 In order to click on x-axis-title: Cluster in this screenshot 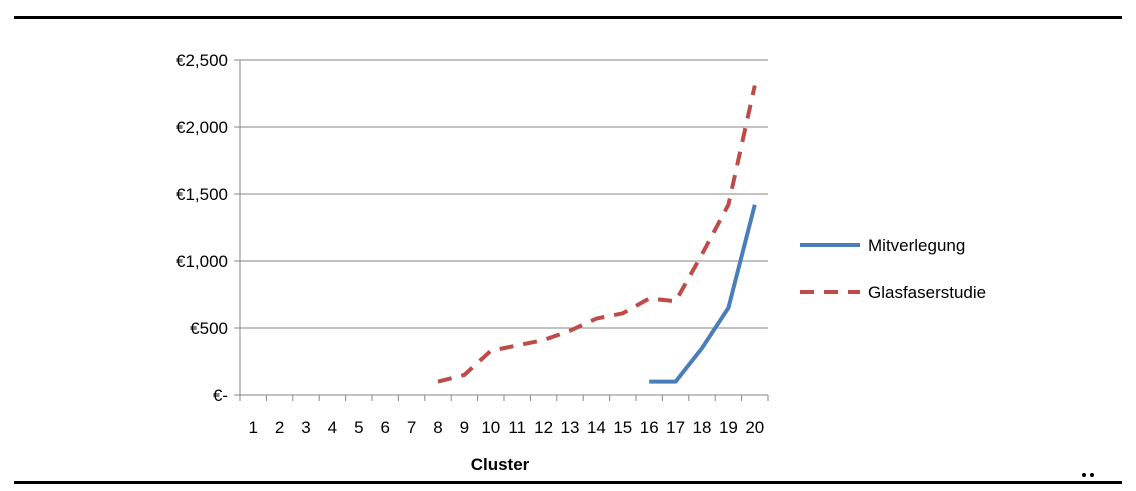, I will do `click(500, 464)`.